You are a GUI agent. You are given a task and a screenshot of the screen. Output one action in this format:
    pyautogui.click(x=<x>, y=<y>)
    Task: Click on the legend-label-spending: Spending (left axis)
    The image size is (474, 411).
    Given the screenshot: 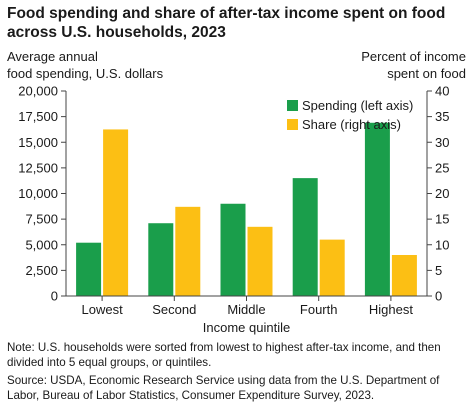 What is the action you would take?
    pyautogui.click(x=357, y=105)
    